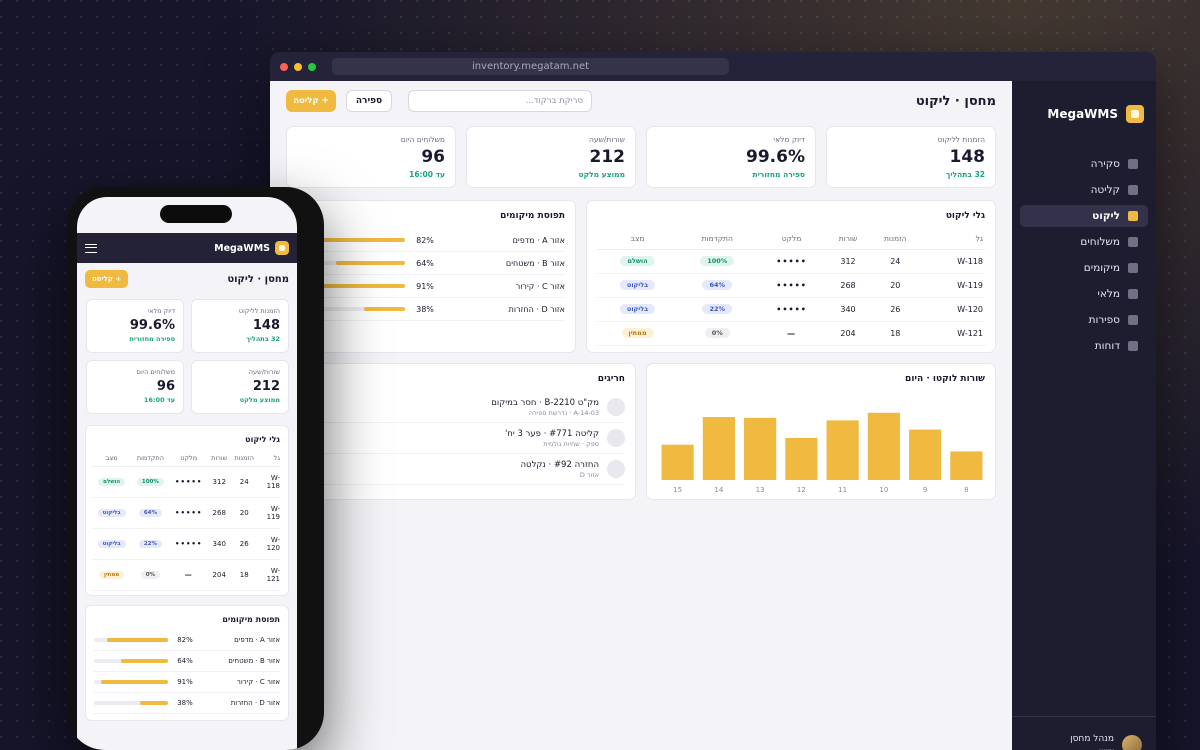  Describe the element at coordinates (312, 67) in the screenshot. I see `maximize-window-button` at that location.